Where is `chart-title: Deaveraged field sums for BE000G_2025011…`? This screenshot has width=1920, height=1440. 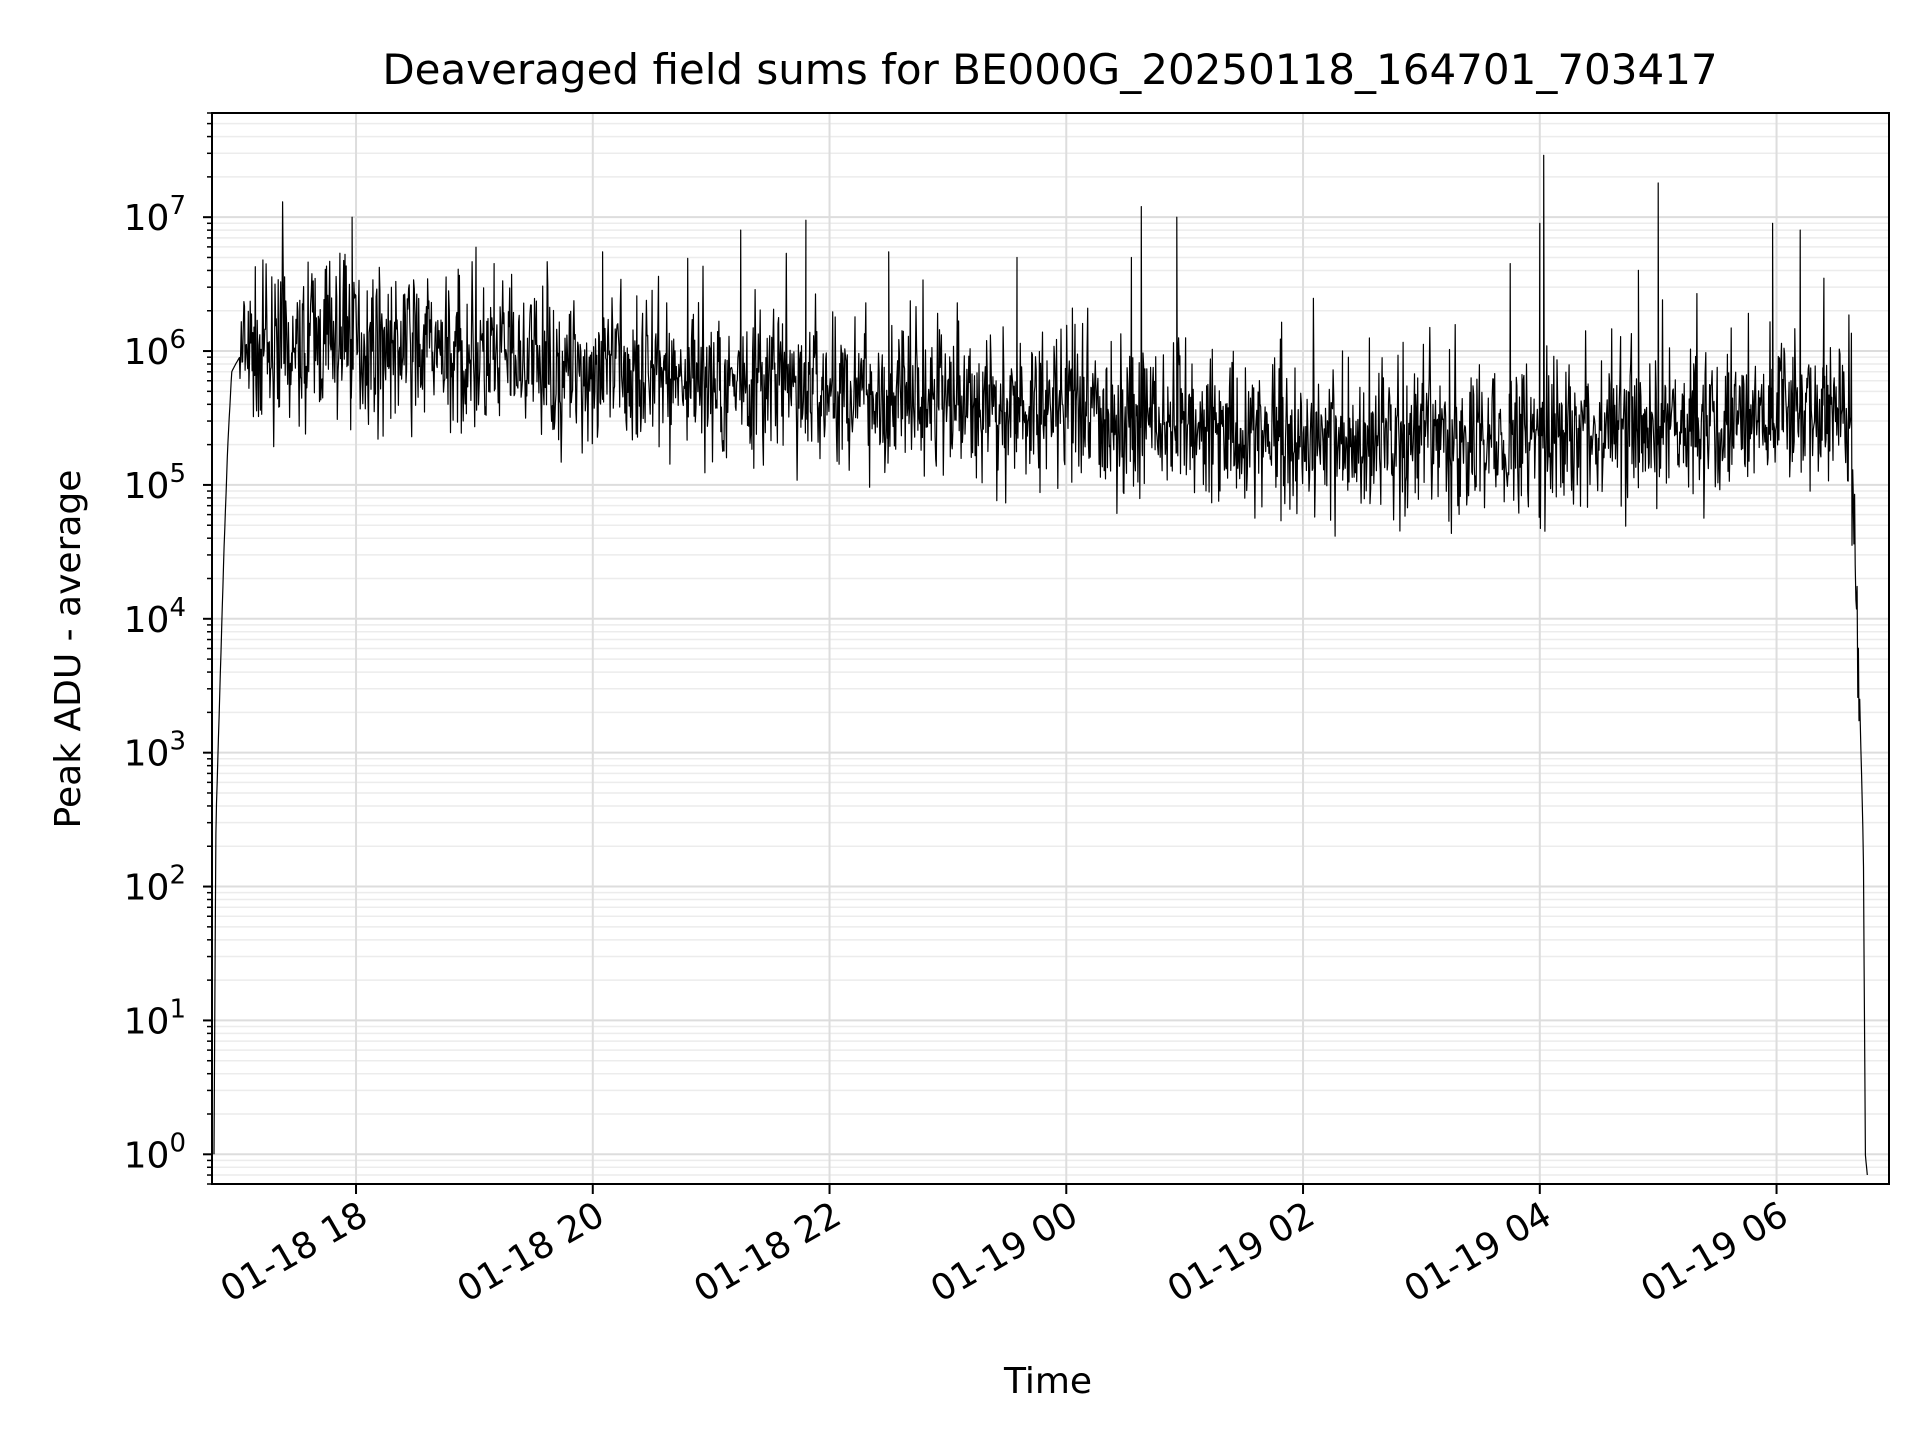
chart-title: Deaveraged field sums for BE000G_2025011… is located at coordinates (1049, 69).